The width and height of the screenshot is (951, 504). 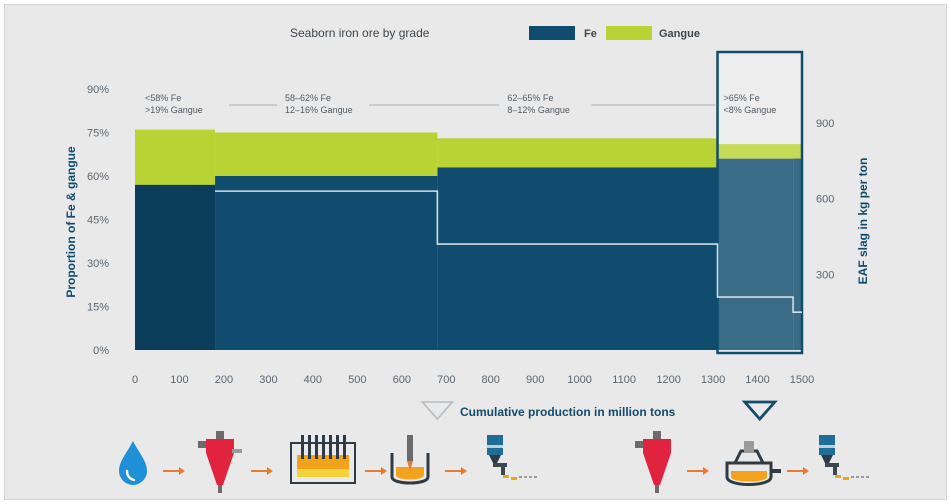 I want to click on legend-label-gangue: Gangue, so click(x=679, y=34).